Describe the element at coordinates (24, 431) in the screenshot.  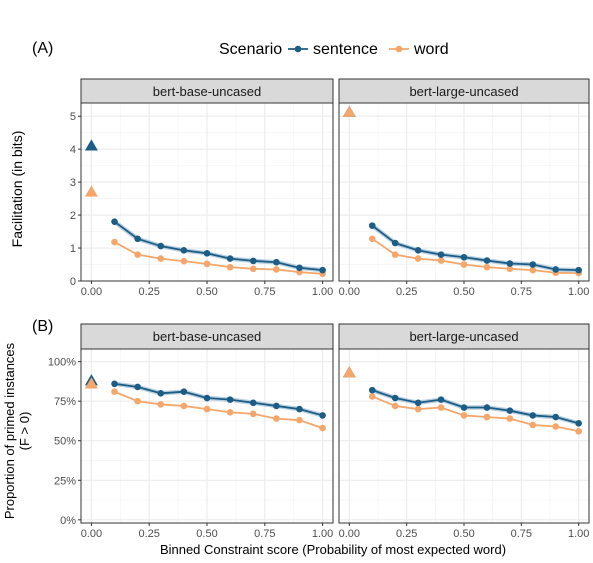
I see `y-axis-title-b-line2: (F > 0)` at that location.